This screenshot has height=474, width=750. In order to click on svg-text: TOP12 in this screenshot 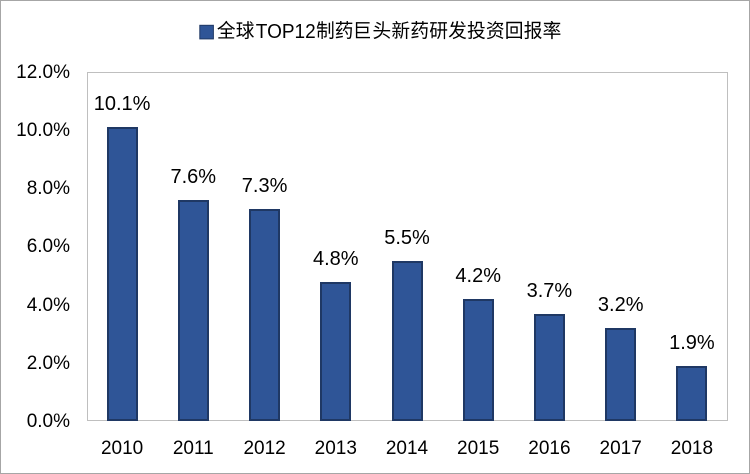, I will do `click(286, 32)`.